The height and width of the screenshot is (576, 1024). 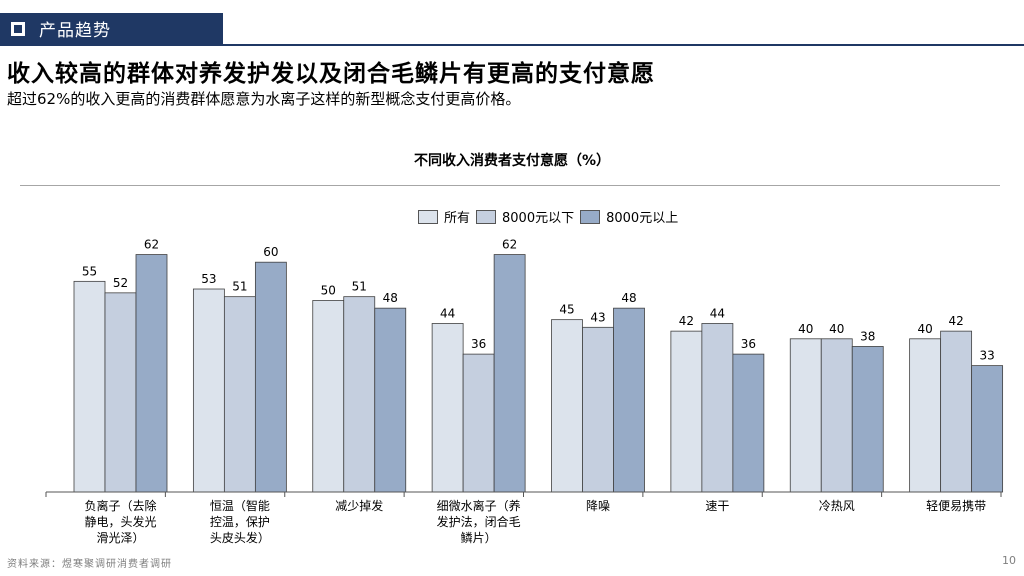 What do you see at coordinates (120, 505) in the screenshot?
I see `category-label-0-0: 负离子（去除` at bounding box center [120, 505].